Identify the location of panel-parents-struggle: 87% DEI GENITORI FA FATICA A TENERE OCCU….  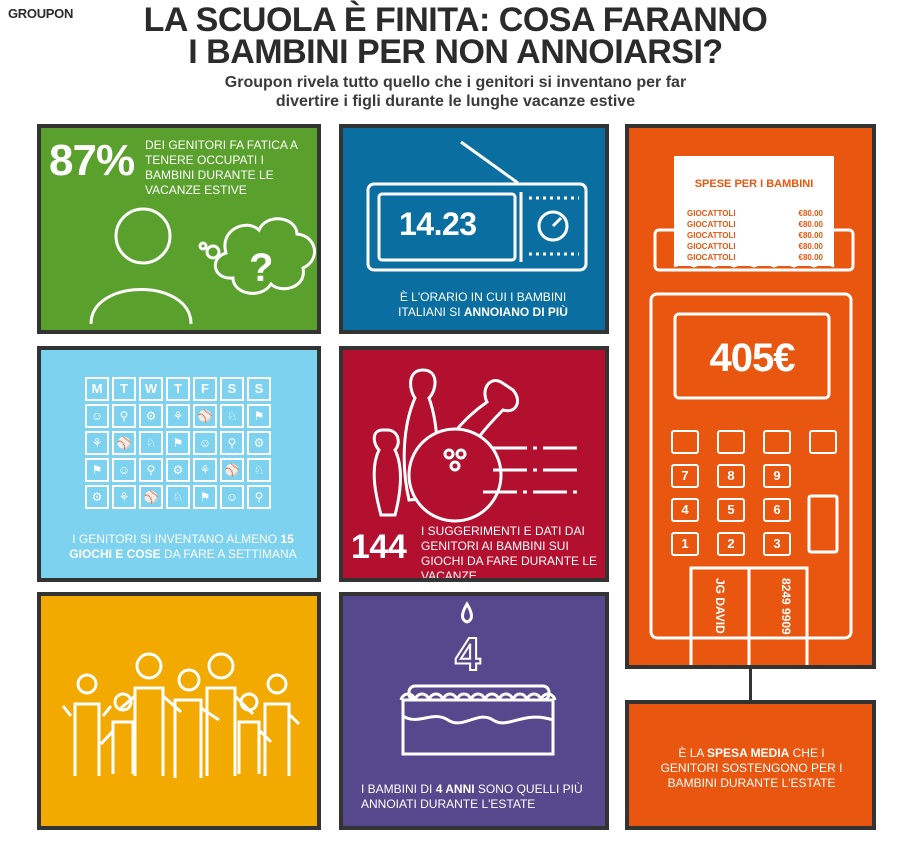
(179, 229).